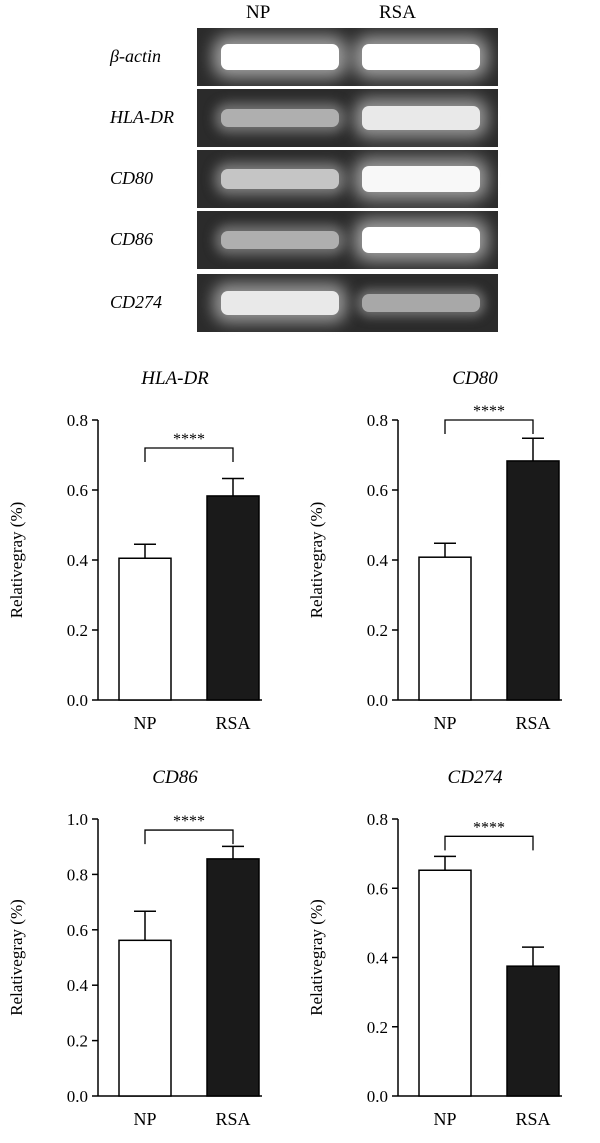  Describe the element at coordinates (77, 819) in the screenshot. I see `y-tick-label: 1.0` at that location.